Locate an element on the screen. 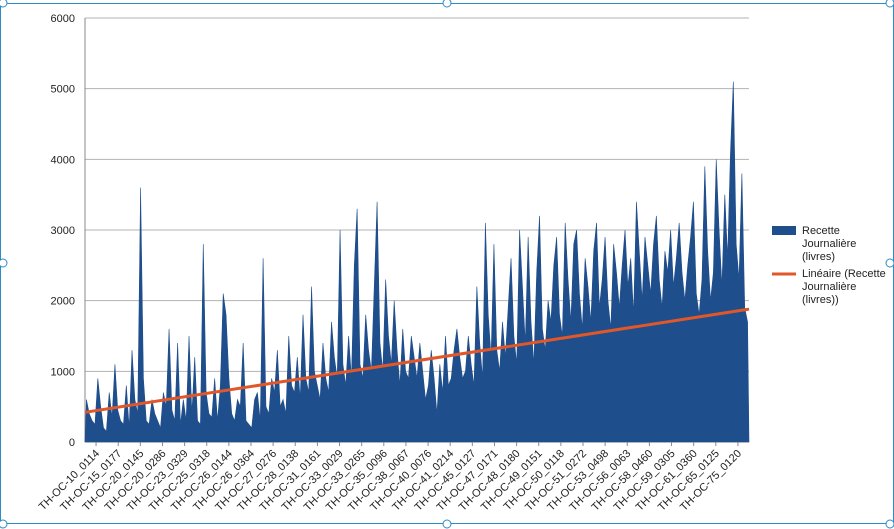  legend-label-trendline: Linéaire (Recette Journalière (livres)) is located at coordinates (845, 287).